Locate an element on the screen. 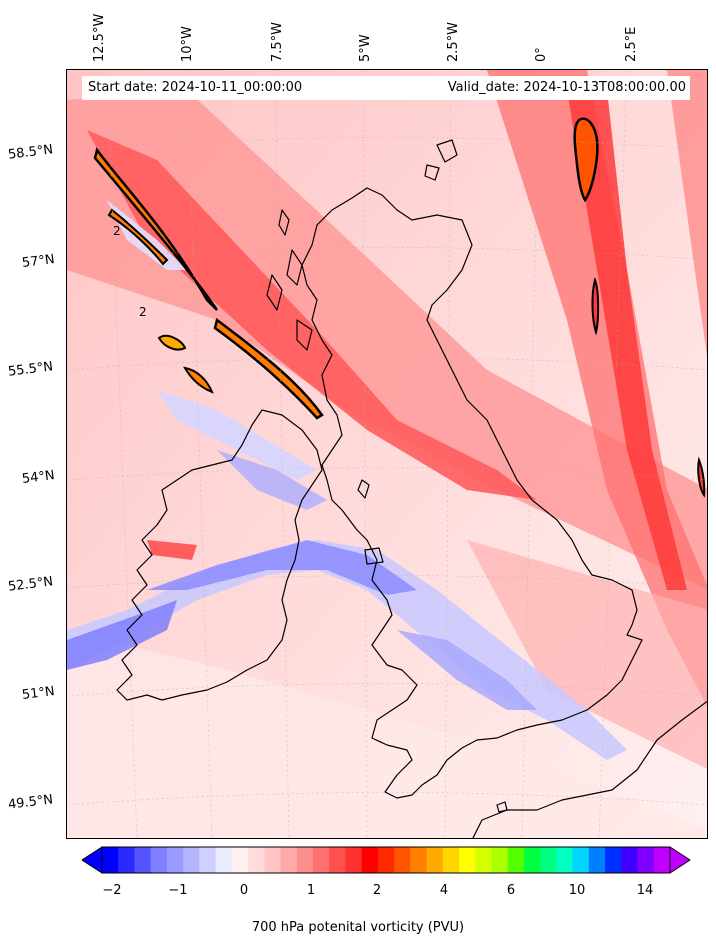 The height and width of the screenshot is (949, 716). lon-label-7-5w: 7.5°W is located at coordinates (277, 41).